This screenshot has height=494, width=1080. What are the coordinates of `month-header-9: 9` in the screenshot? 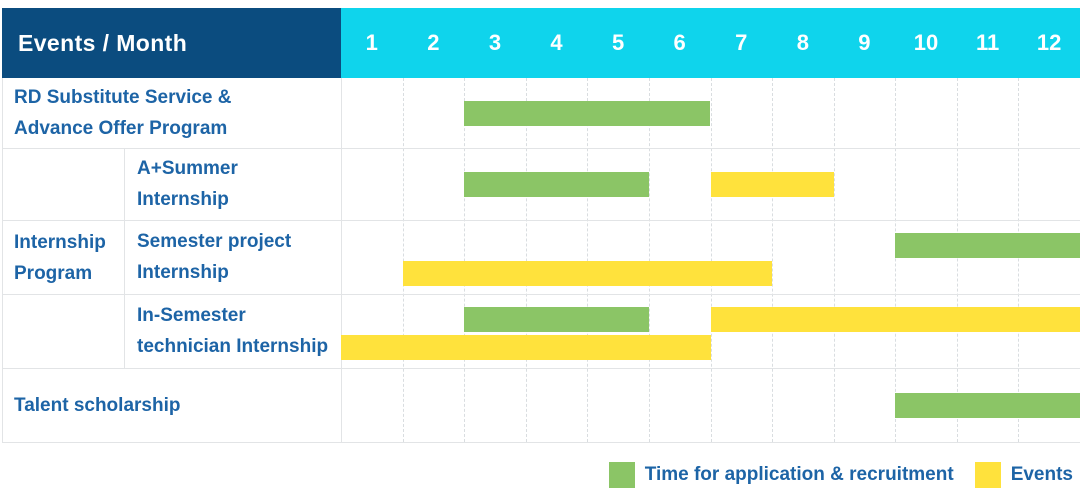 It's located at (864, 42).